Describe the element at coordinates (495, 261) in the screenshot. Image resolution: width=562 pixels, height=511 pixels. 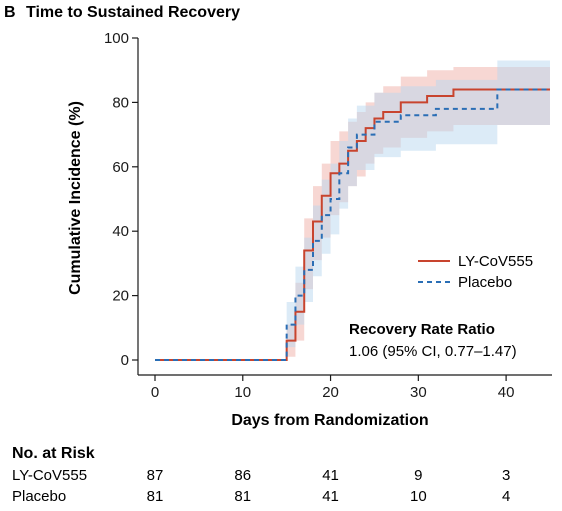
I see `legend-label-ly-cov555: LY-CoV555` at that location.